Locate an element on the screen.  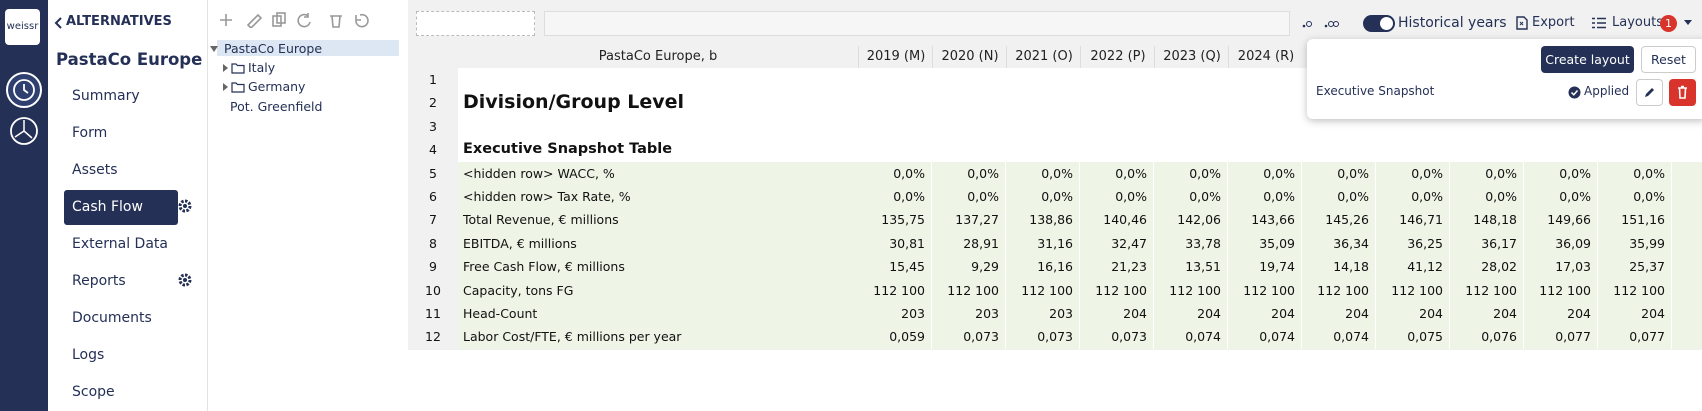
export-button: Export is located at coordinates (1553, 22).